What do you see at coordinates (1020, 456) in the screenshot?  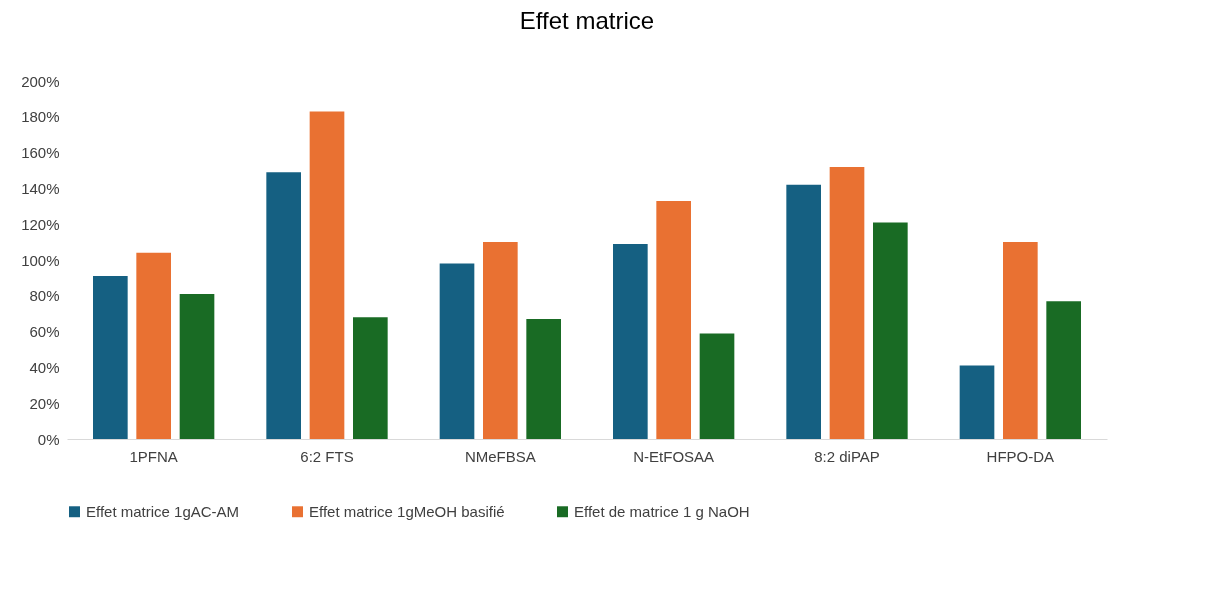 I see `x-tick-label: HFPO-DA` at bounding box center [1020, 456].